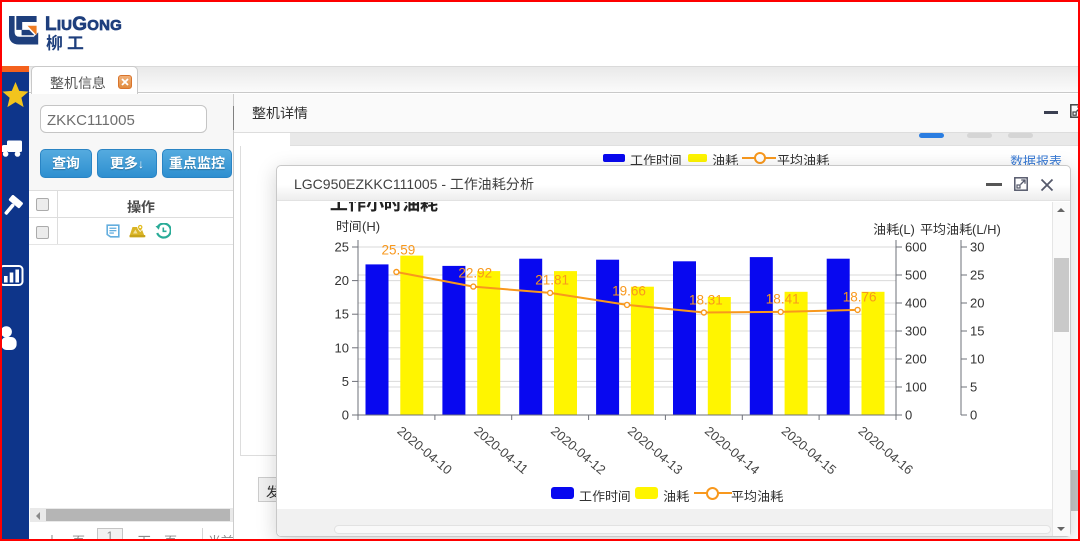  Describe the element at coordinates (860, 297) in the screenshot. I see `svg-text: 18.76` at that location.